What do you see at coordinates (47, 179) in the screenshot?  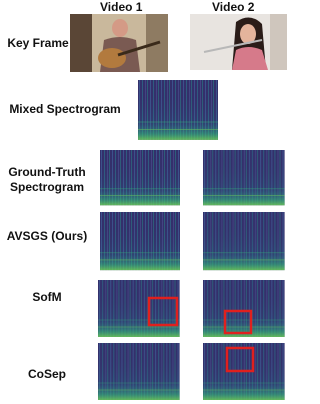 I see `row-label: Ground-Truth Spectrogram` at bounding box center [47, 179].